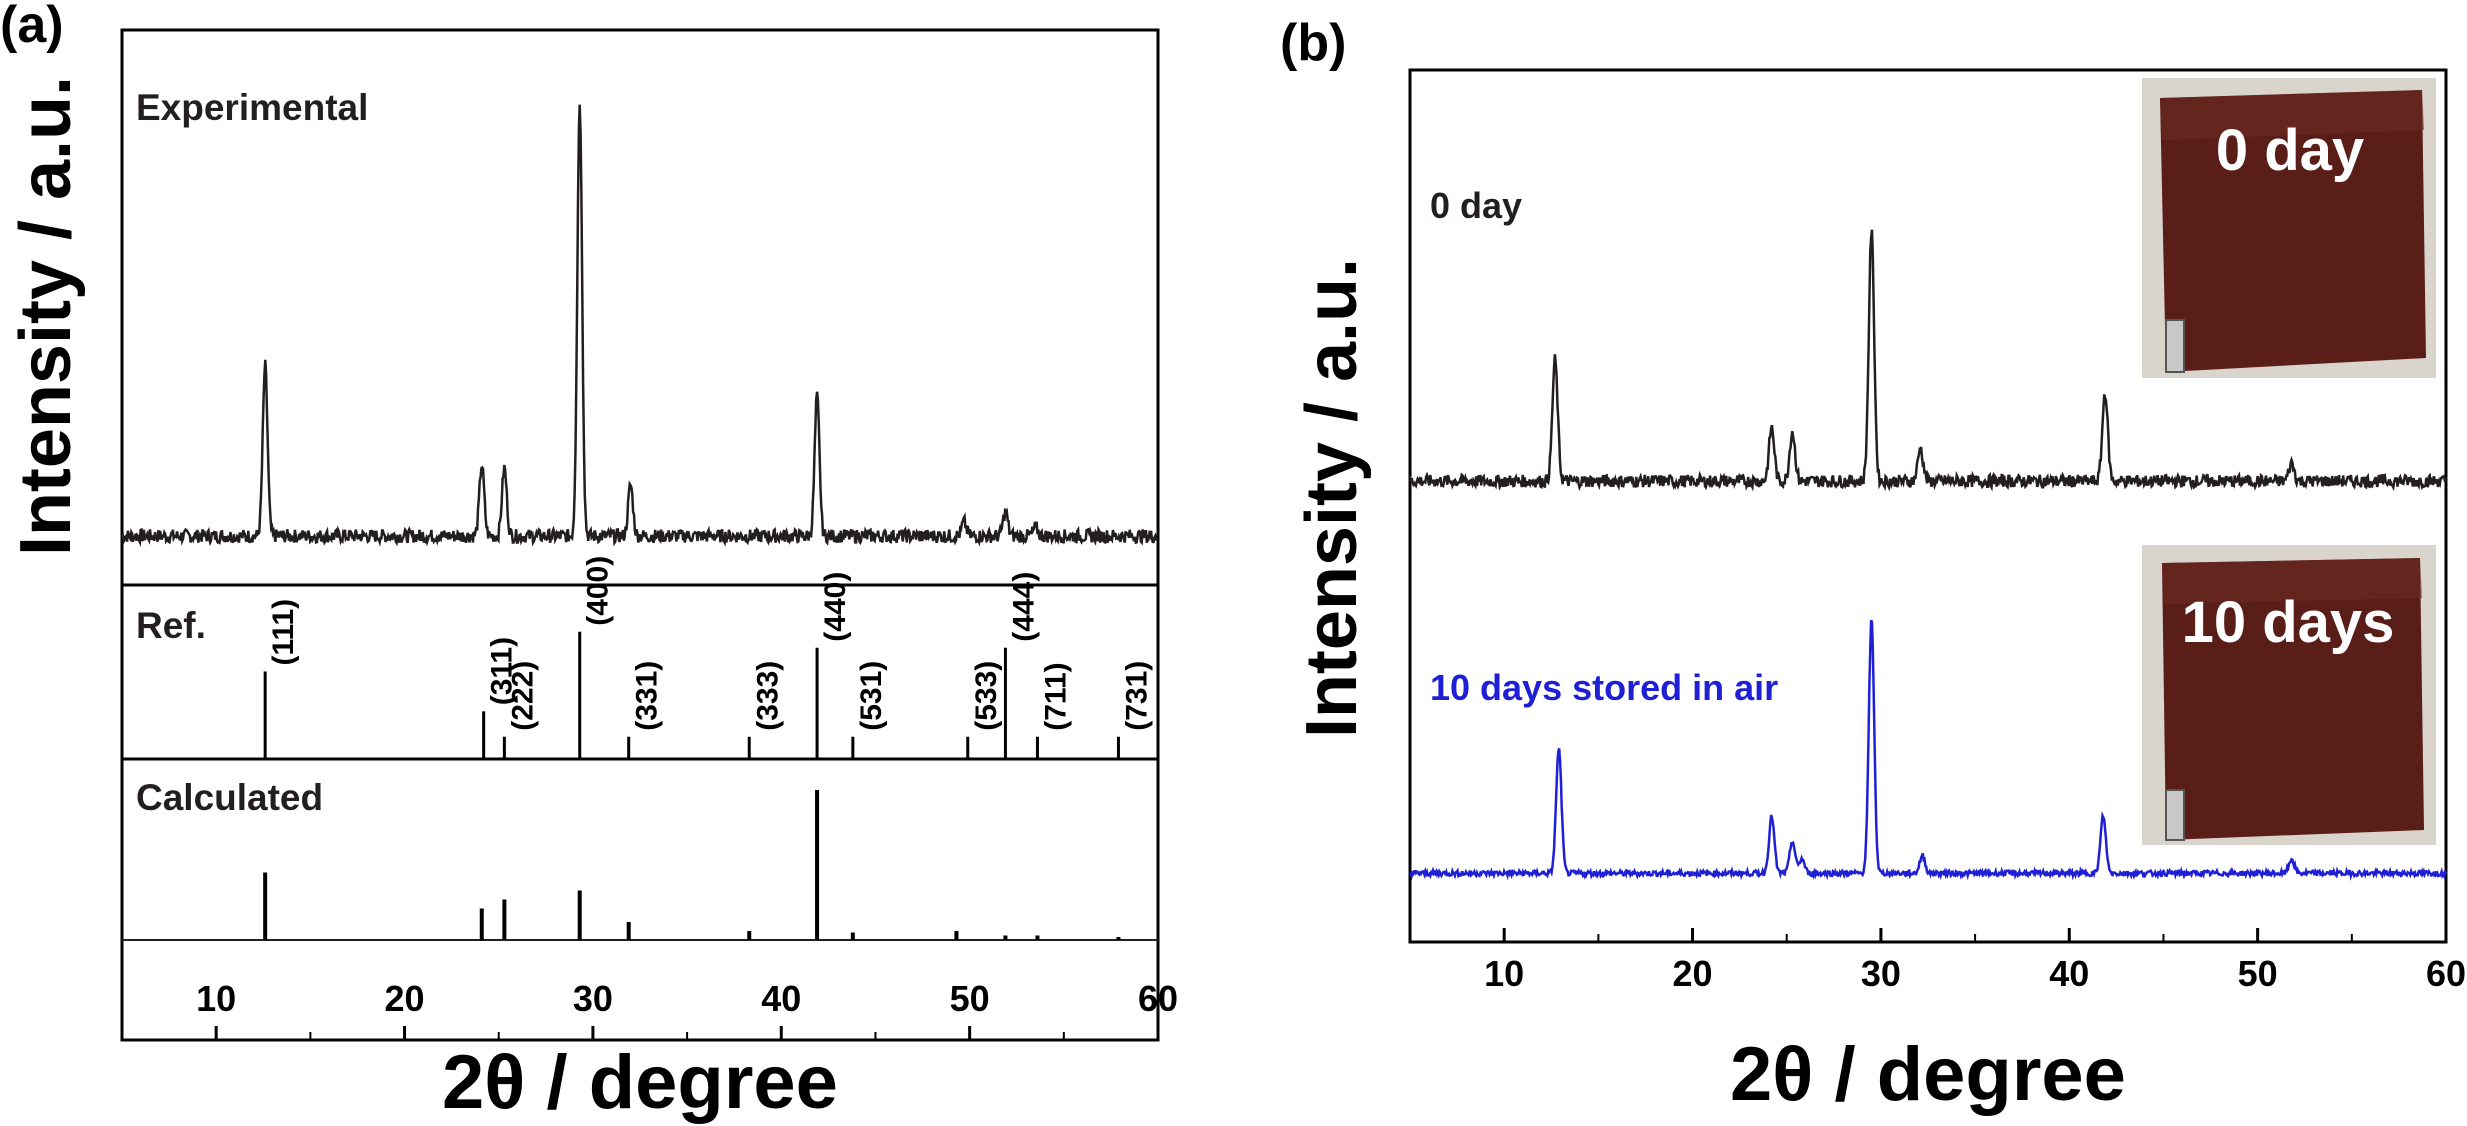 The image size is (2467, 1126). What do you see at coordinates (32, 27) in the screenshot?
I see `panel-a-label: (a)` at bounding box center [32, 27].